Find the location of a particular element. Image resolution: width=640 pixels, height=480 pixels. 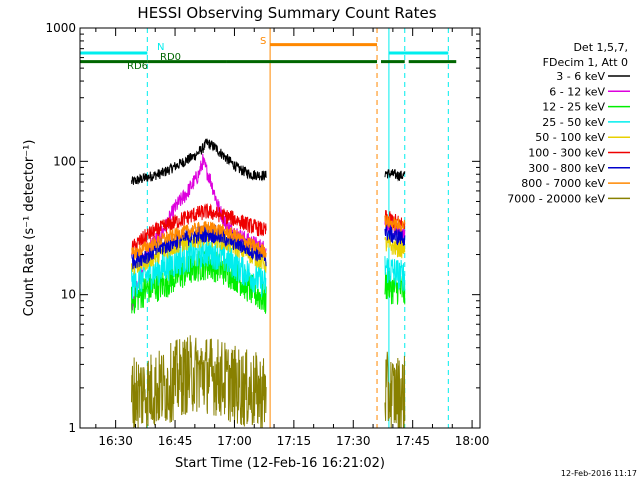

x-tick-label: 18:00 is located at coordinates (472, 441).